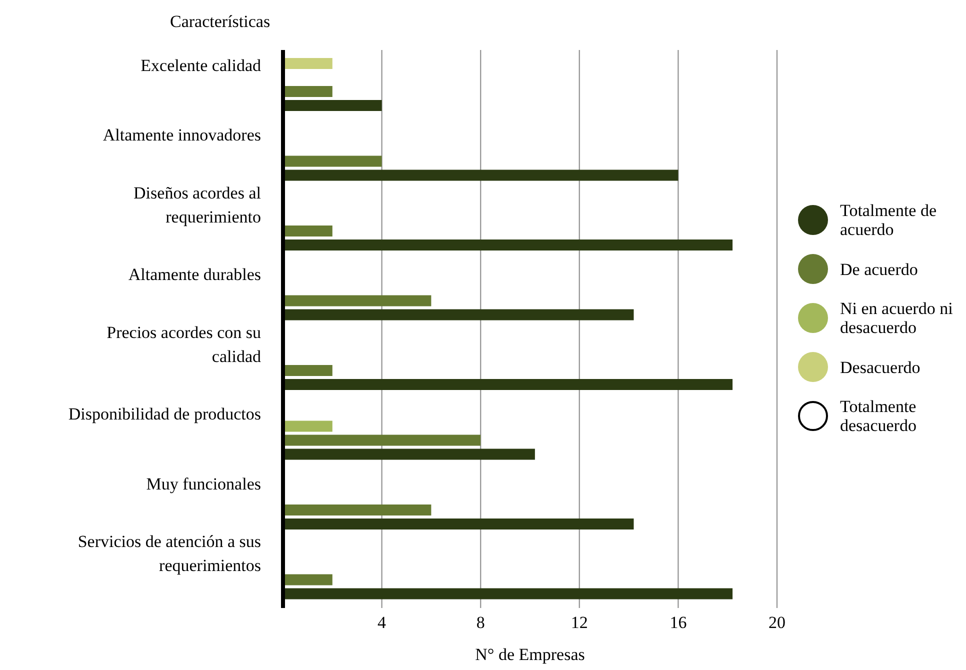 The height and width of the screenshot is (670, 966). I want to click on y-tick-label: Altamente innovadores, so click(181, 135).